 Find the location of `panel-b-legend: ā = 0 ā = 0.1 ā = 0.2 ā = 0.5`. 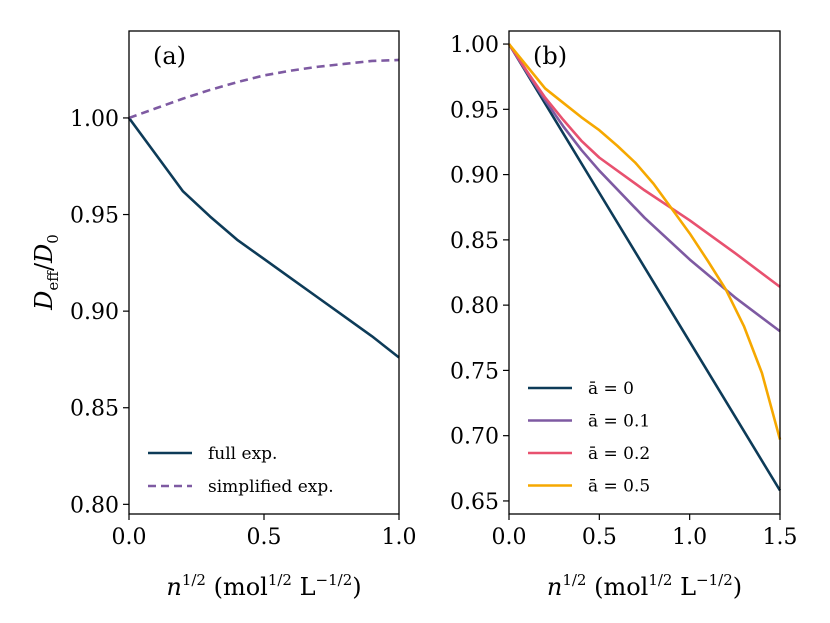

panel-b-legend: ā = 0 ā = 0.1 ā = 0.2 ā = 0.5 is located at coordinates (589, 438).